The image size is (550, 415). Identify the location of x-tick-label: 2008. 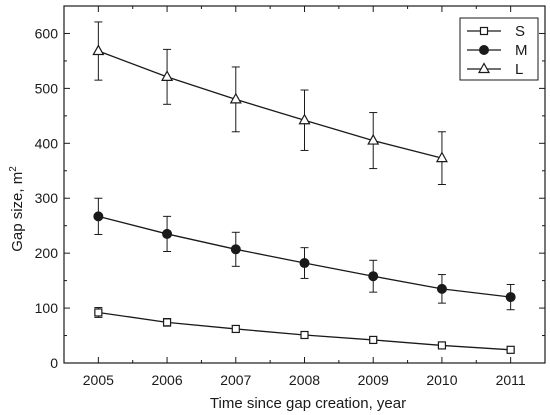
(304, 380).